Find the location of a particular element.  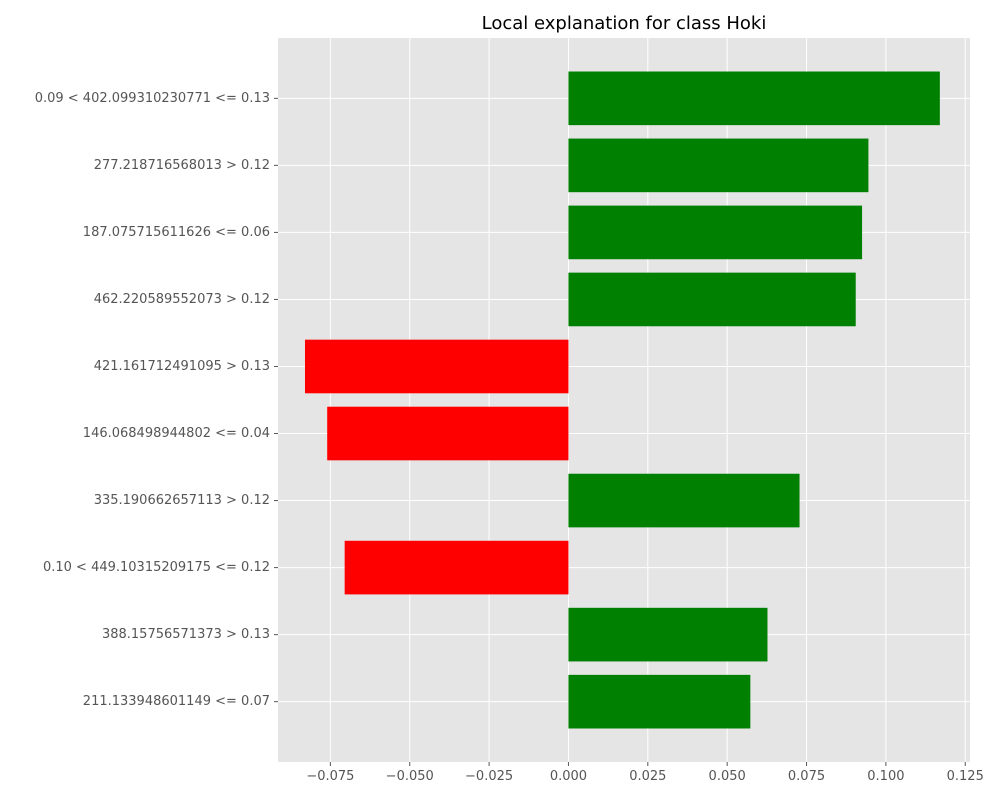

y-tick-label: 277.218716568013 > 0.12 is located at coordinates (182, 165).